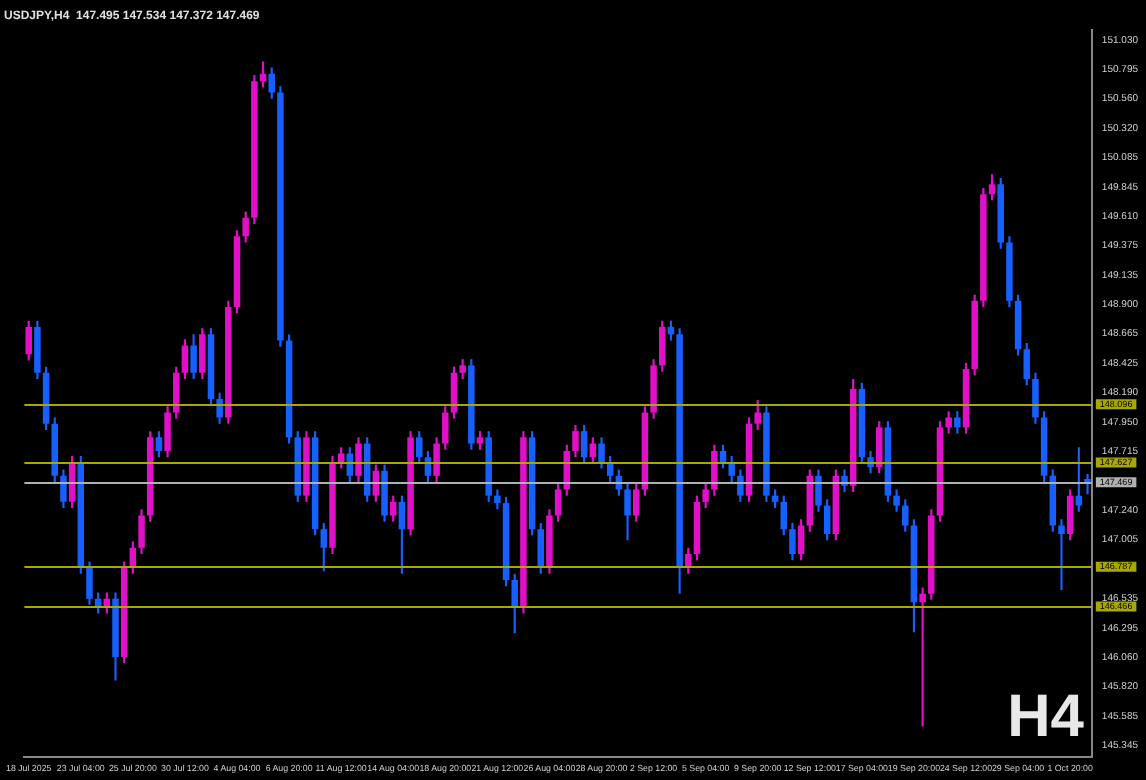 This screenshot has width=1146, height=780. What do you see at coordinates (1046, 716) in the screenshot?
I see `annotation: H4` at bounding box center [1046, 716].